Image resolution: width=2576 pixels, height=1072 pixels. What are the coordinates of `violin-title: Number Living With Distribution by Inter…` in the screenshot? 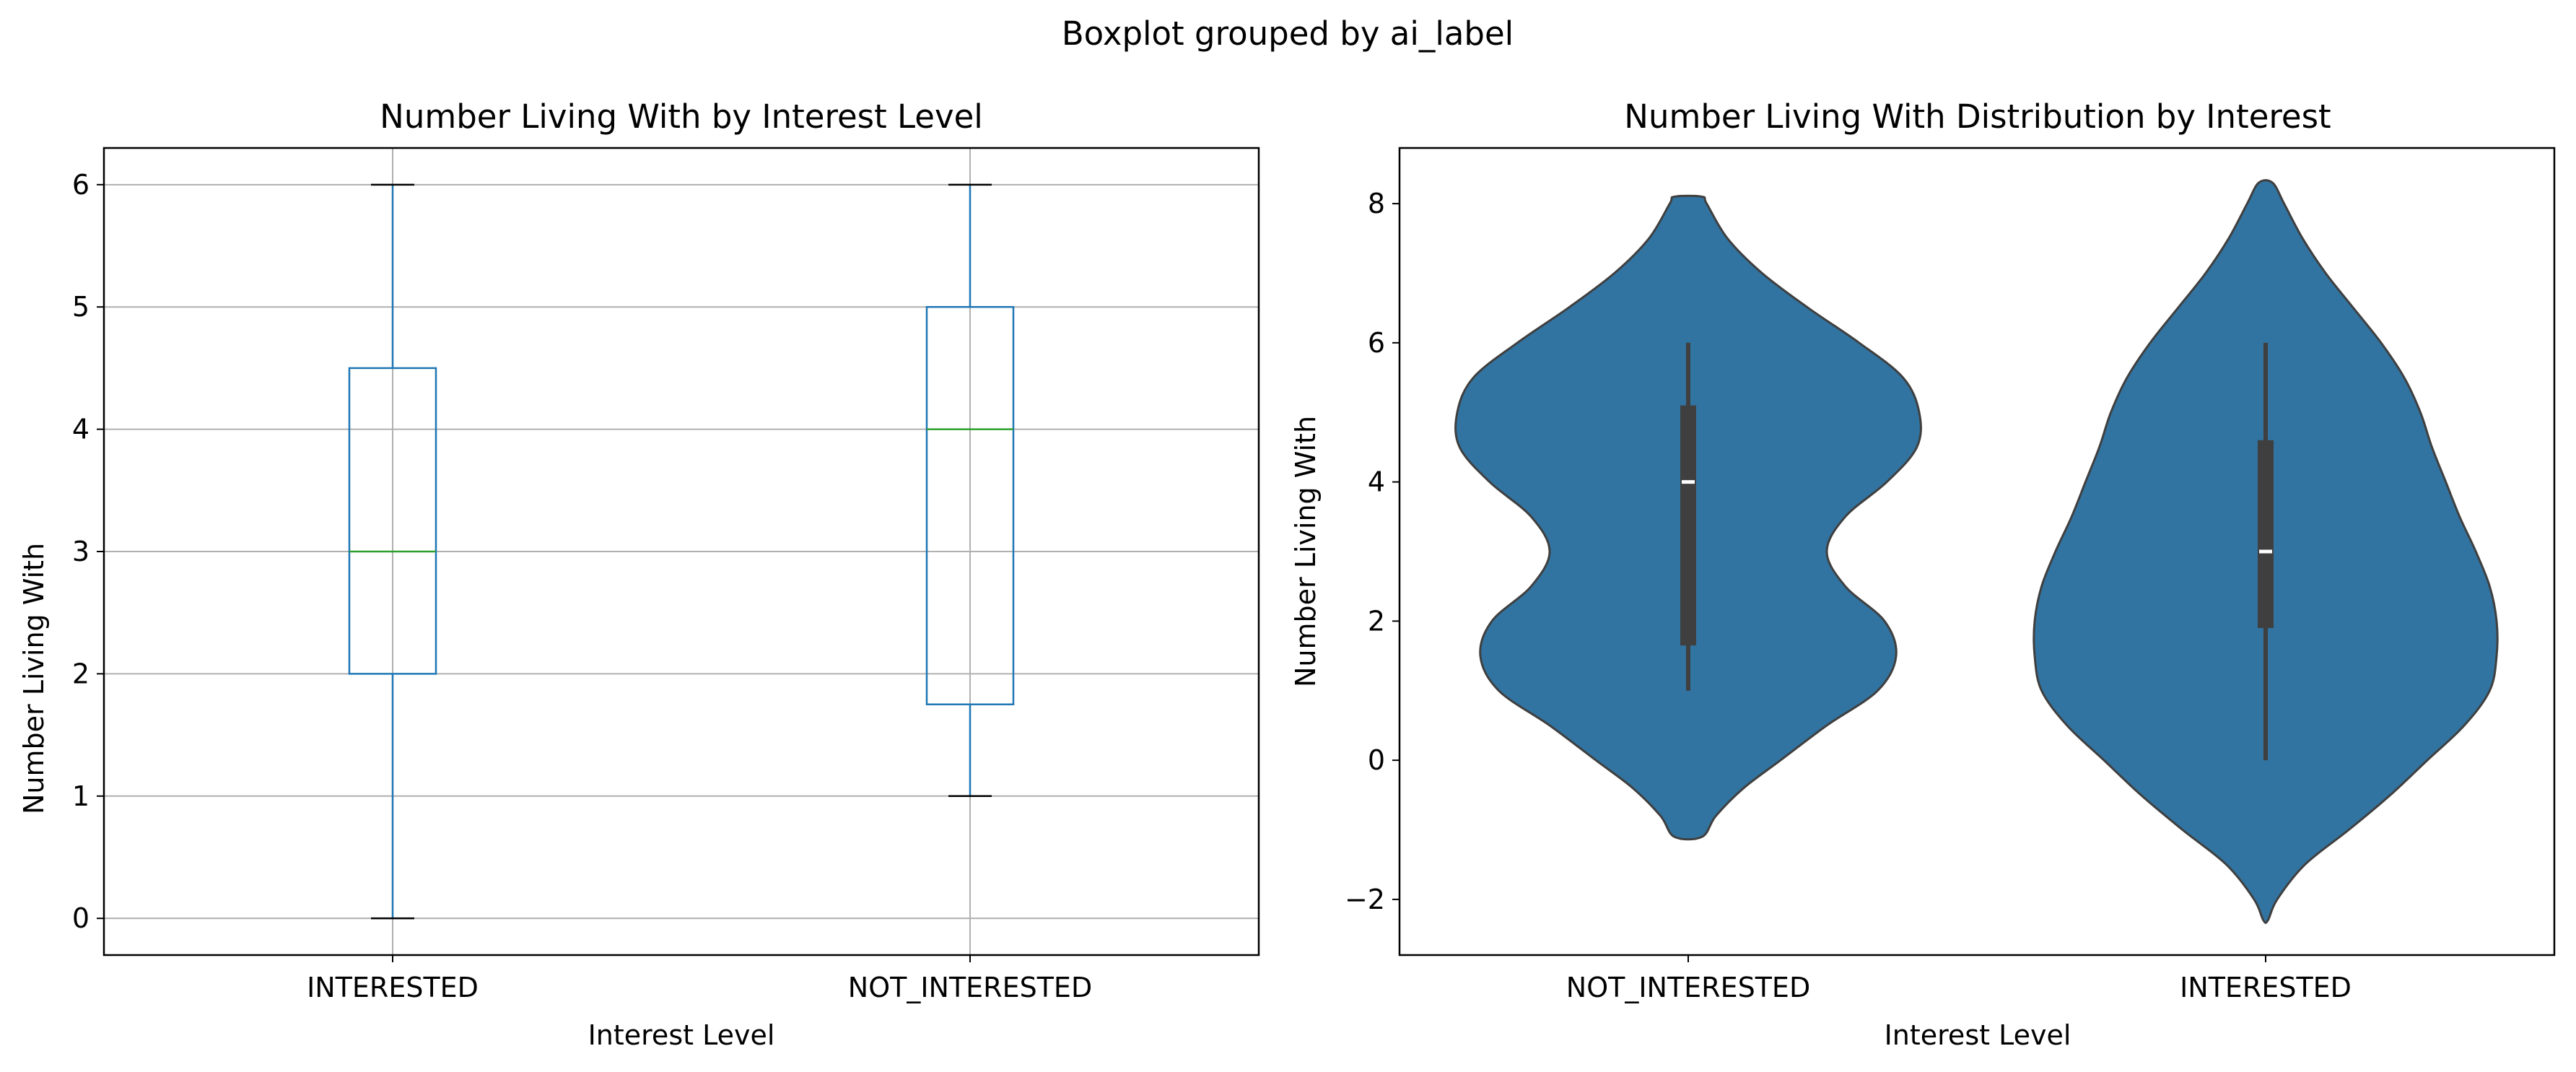 It's located at (1977, 116).